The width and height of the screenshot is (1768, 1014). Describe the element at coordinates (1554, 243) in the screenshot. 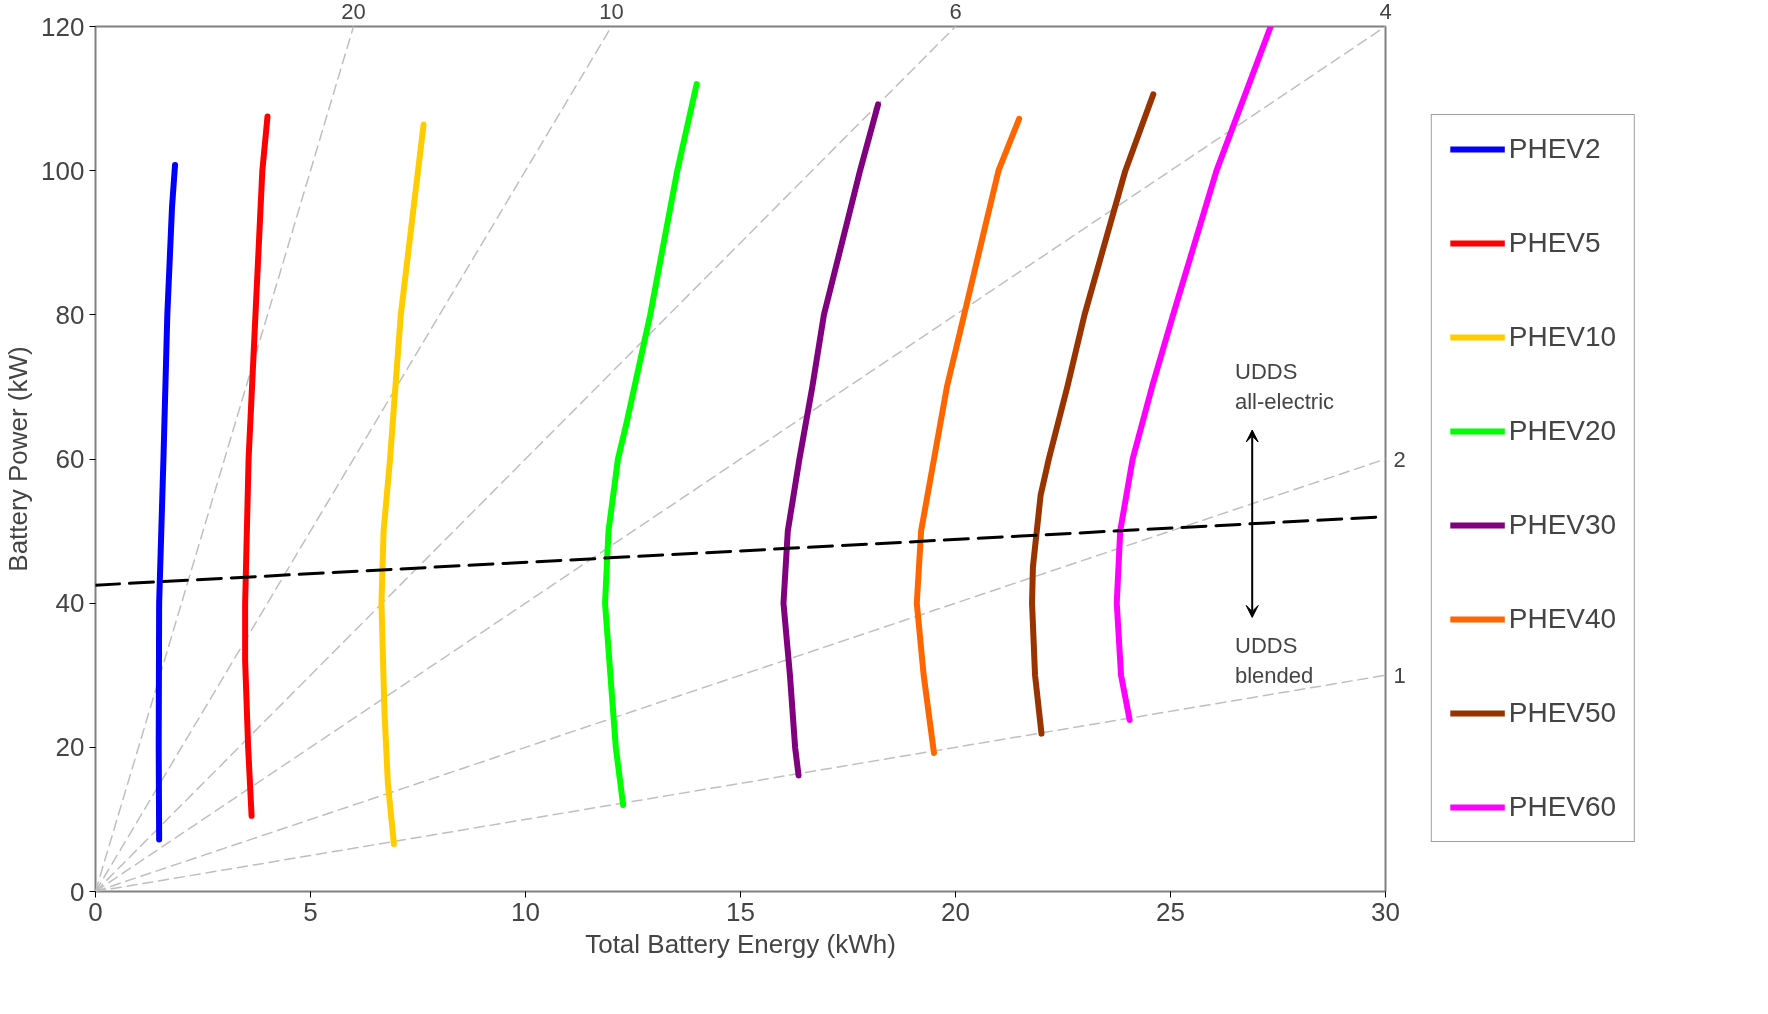

I see `legend-label: PHEV5` at that location.